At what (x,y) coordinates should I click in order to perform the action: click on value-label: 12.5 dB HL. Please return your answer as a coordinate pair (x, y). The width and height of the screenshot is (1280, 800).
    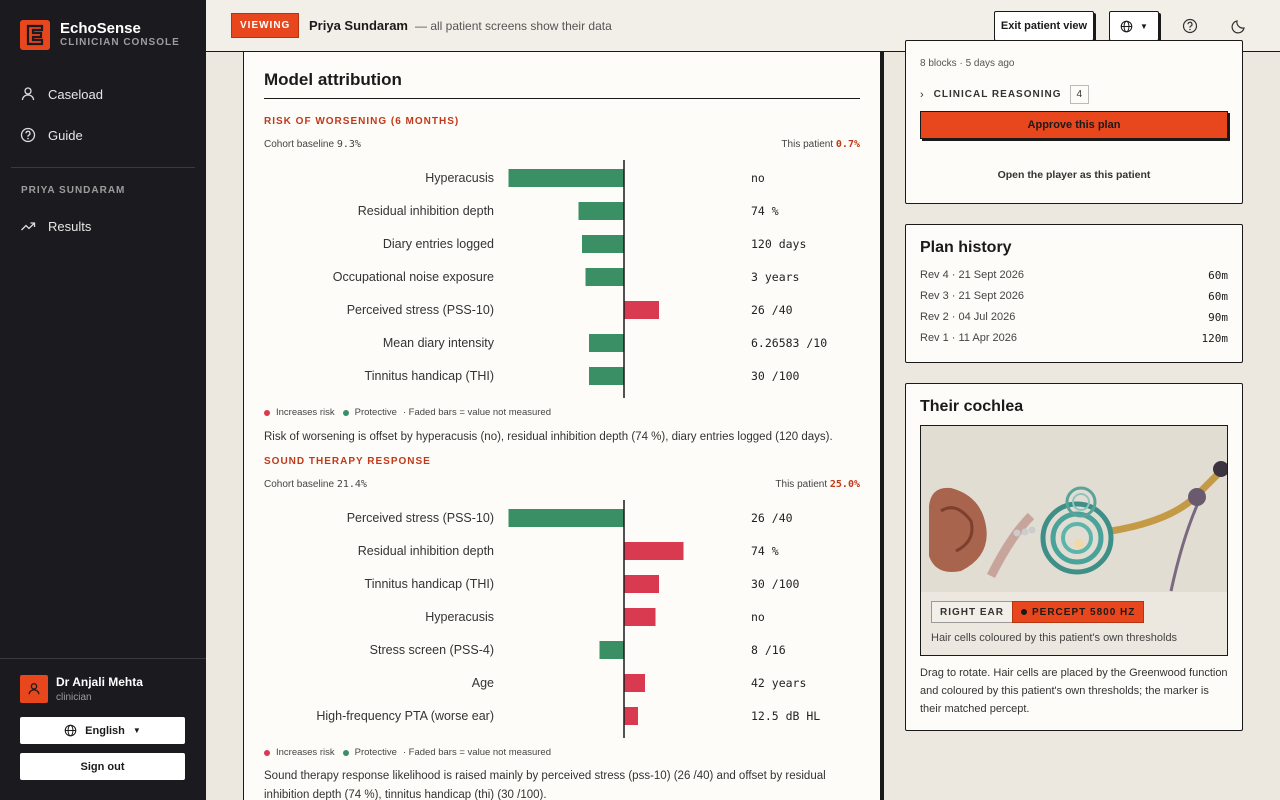
    Looking at the image, I should click on (785, 716).